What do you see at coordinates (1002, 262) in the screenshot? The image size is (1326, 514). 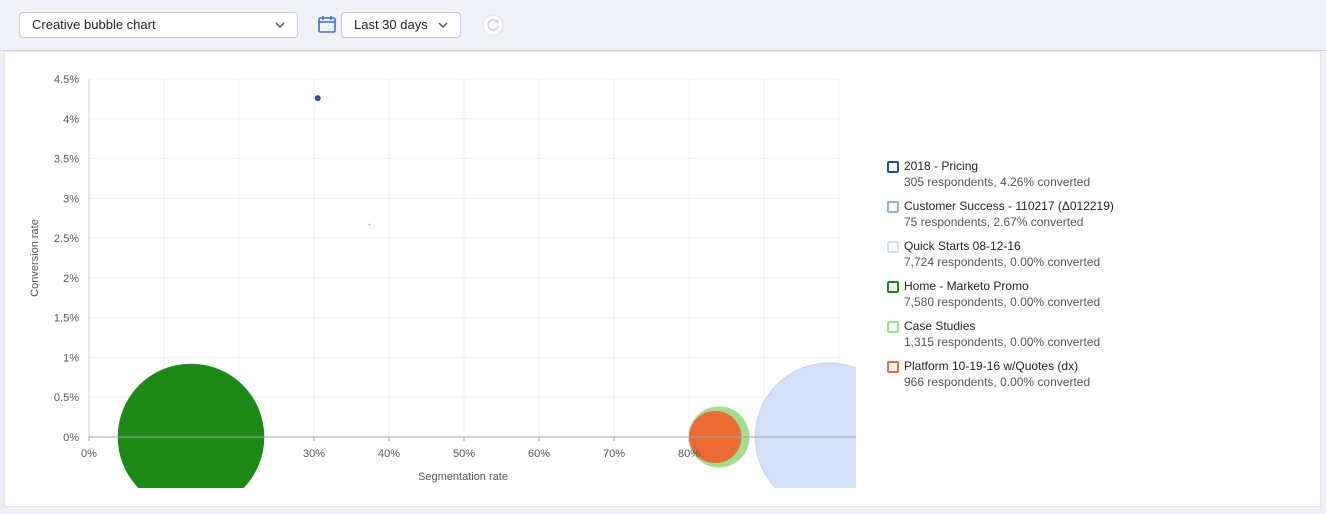 I see `legend-stats: 7,724 respondents, 0.00% converted` at bounding box center [1002, 262].